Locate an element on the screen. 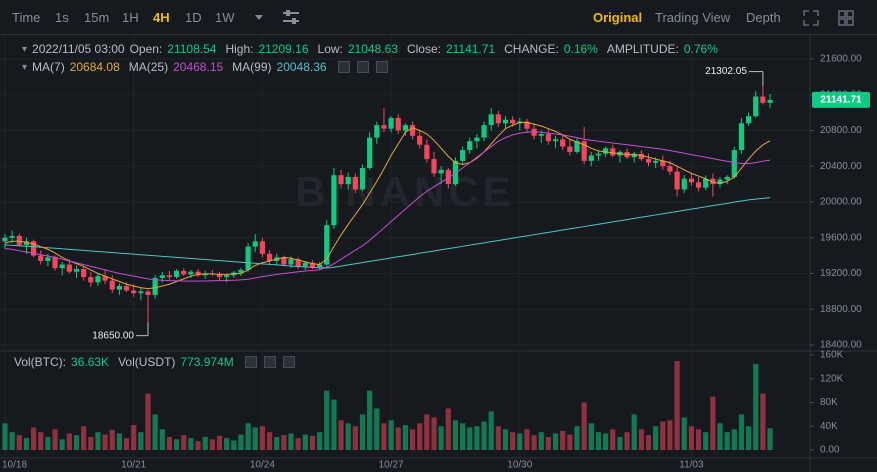 The height and width of the screenshot is (472, 877). y-tick-label: 18800.00 is located at coordinates (841, 309).